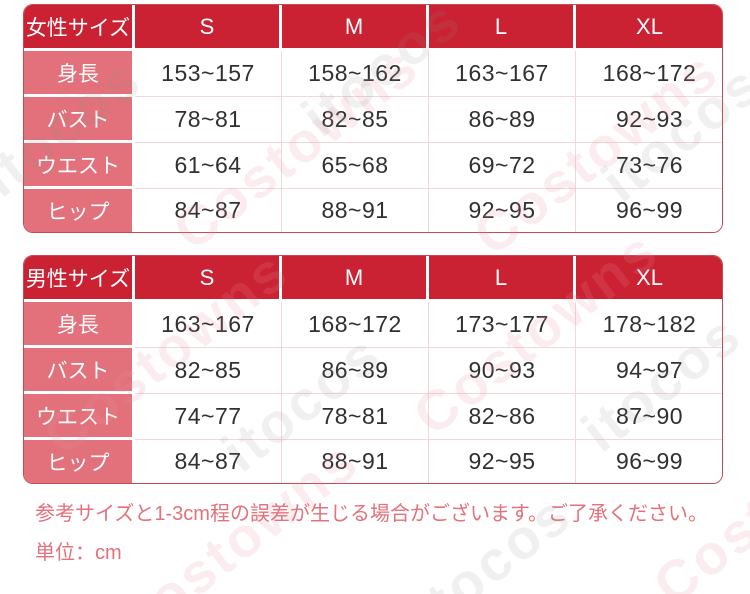 The height and width of the screenshot is (594, 750). What do you see at coordinates (79, 28) in the screenshot?
I see `women-table-title: 女性サイズ` at bounding box center [79, 28].